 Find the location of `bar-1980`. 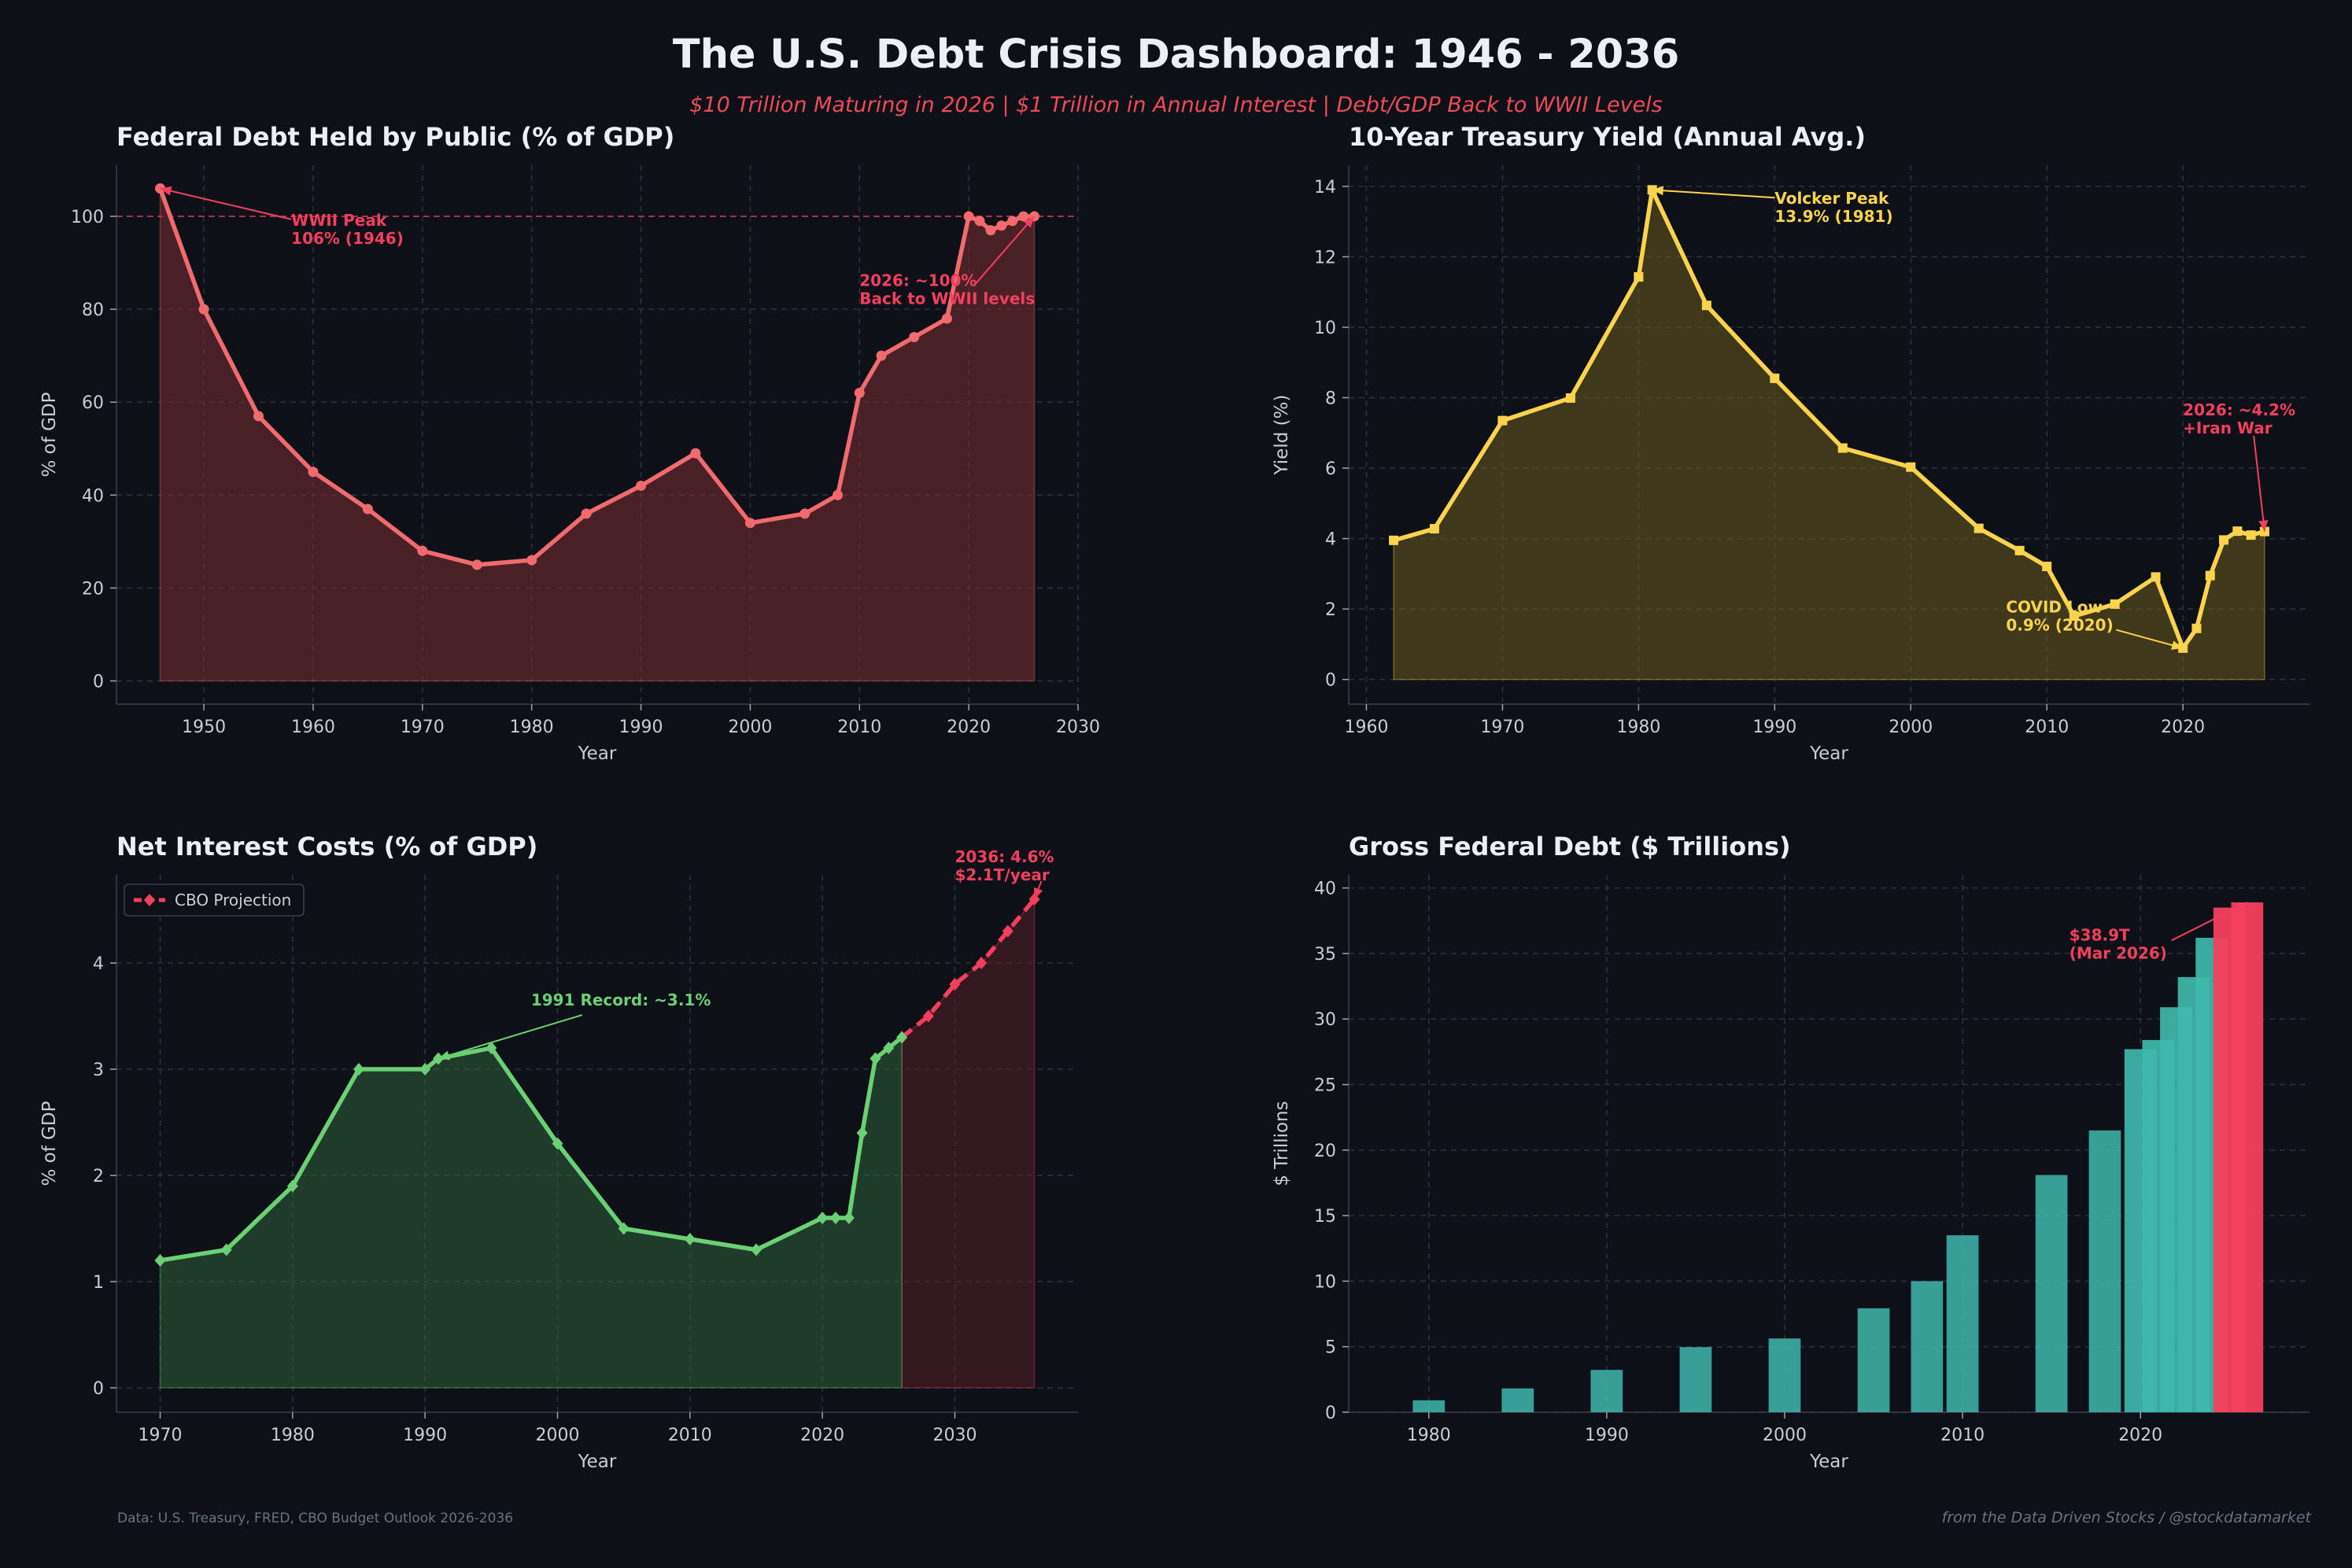

bar-1980 is located at coordinates (1429, 1406).